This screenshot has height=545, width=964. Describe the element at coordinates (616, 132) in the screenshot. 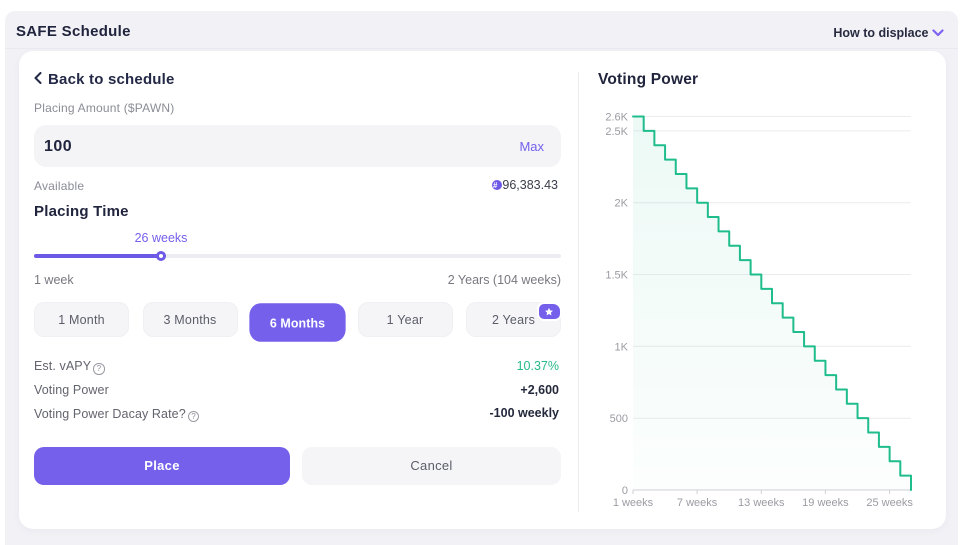

I see `svg-text: 2.5K` at that location.